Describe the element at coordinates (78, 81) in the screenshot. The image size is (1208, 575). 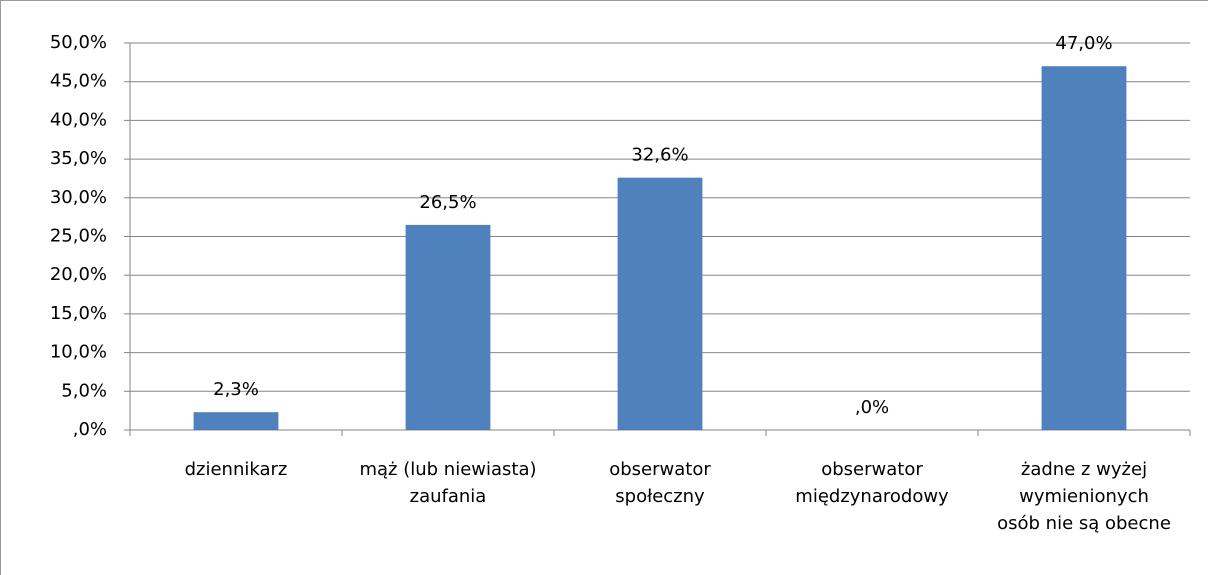
I see `y-tick-label: 45,0%` at that location.